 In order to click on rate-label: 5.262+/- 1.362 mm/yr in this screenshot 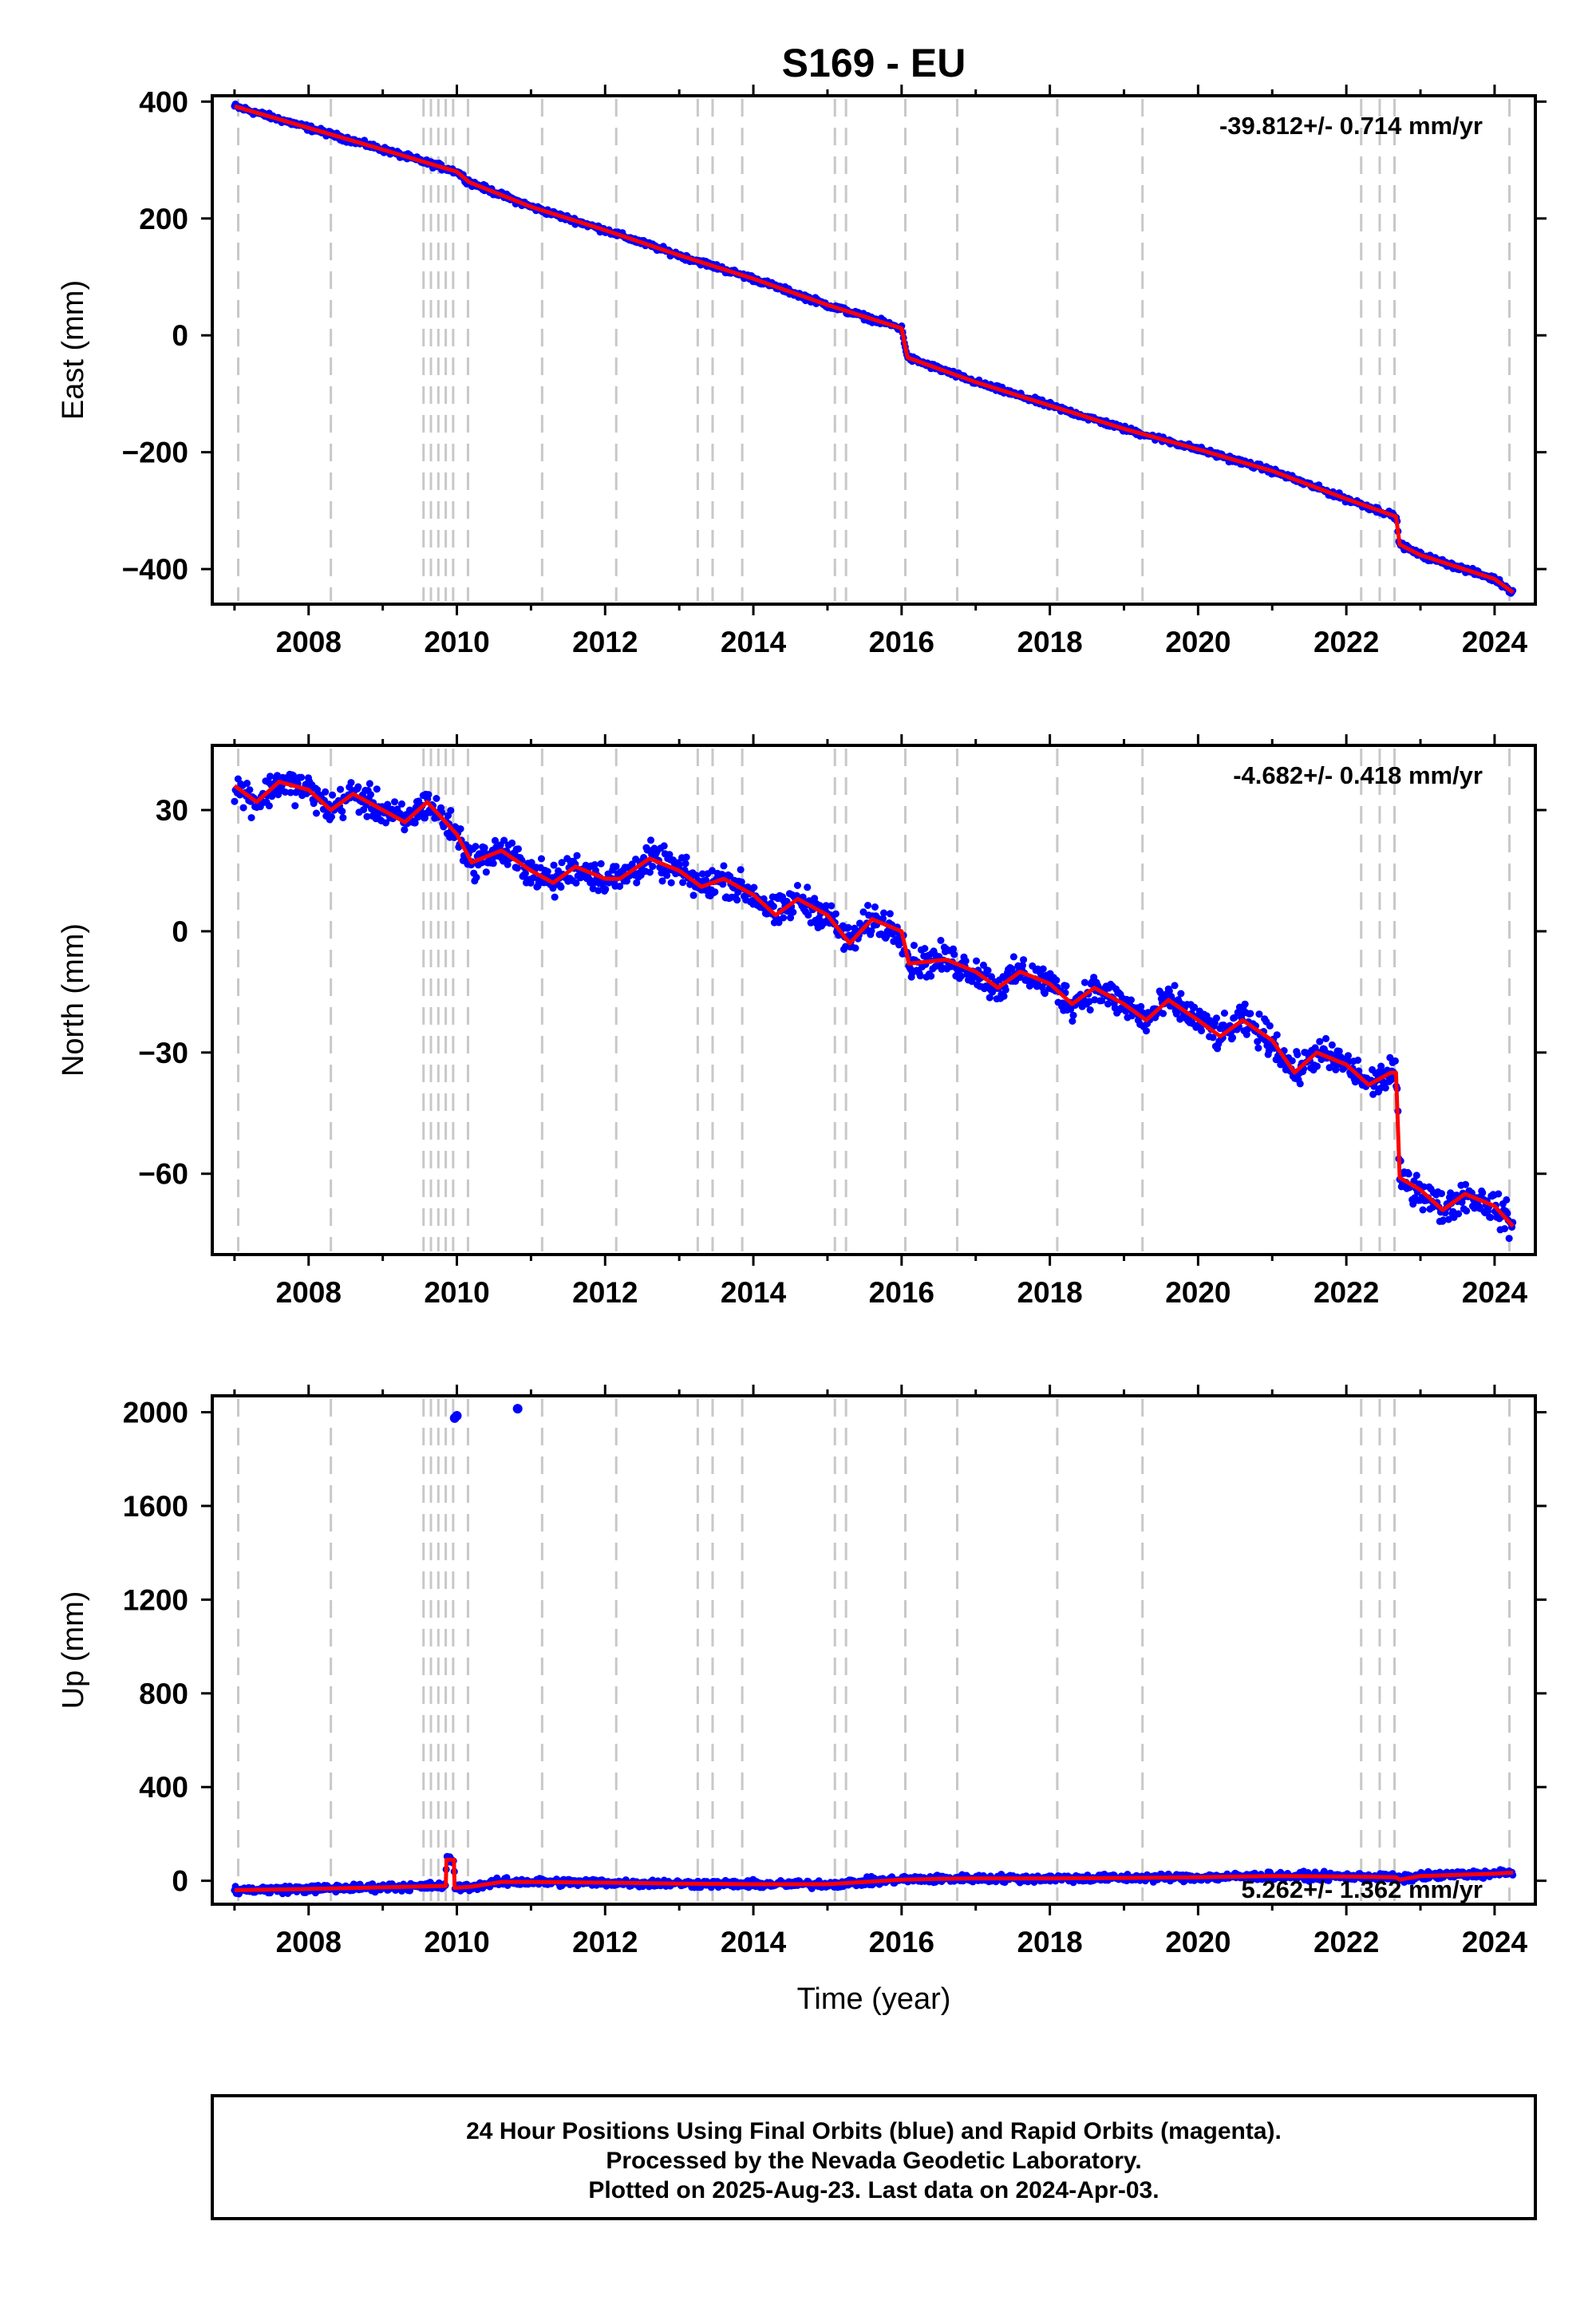, I will do `click(1362, 1889)`.